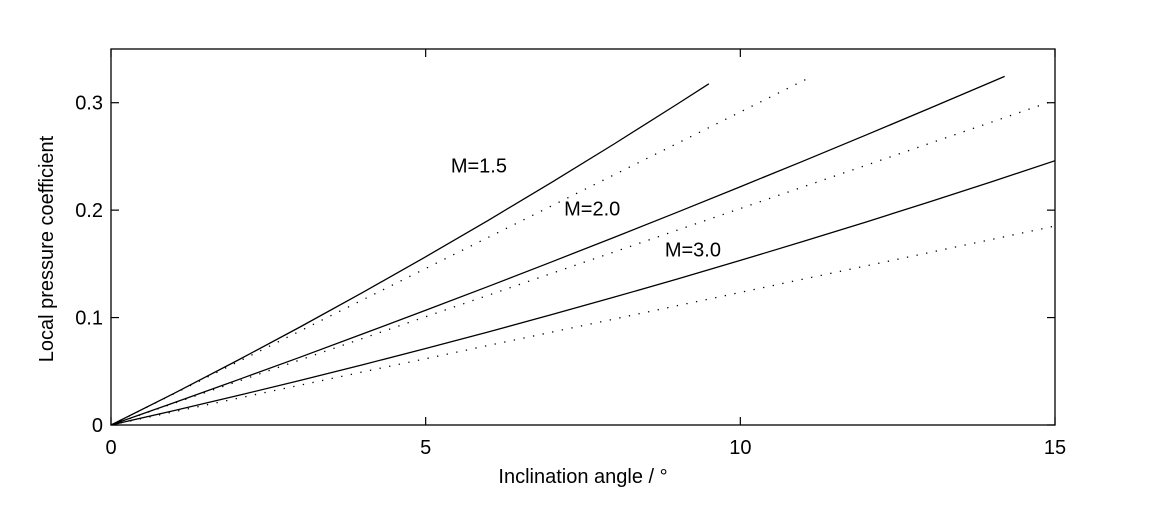  I want to click on curve-label-2: M=3.0, so click(693, 250).